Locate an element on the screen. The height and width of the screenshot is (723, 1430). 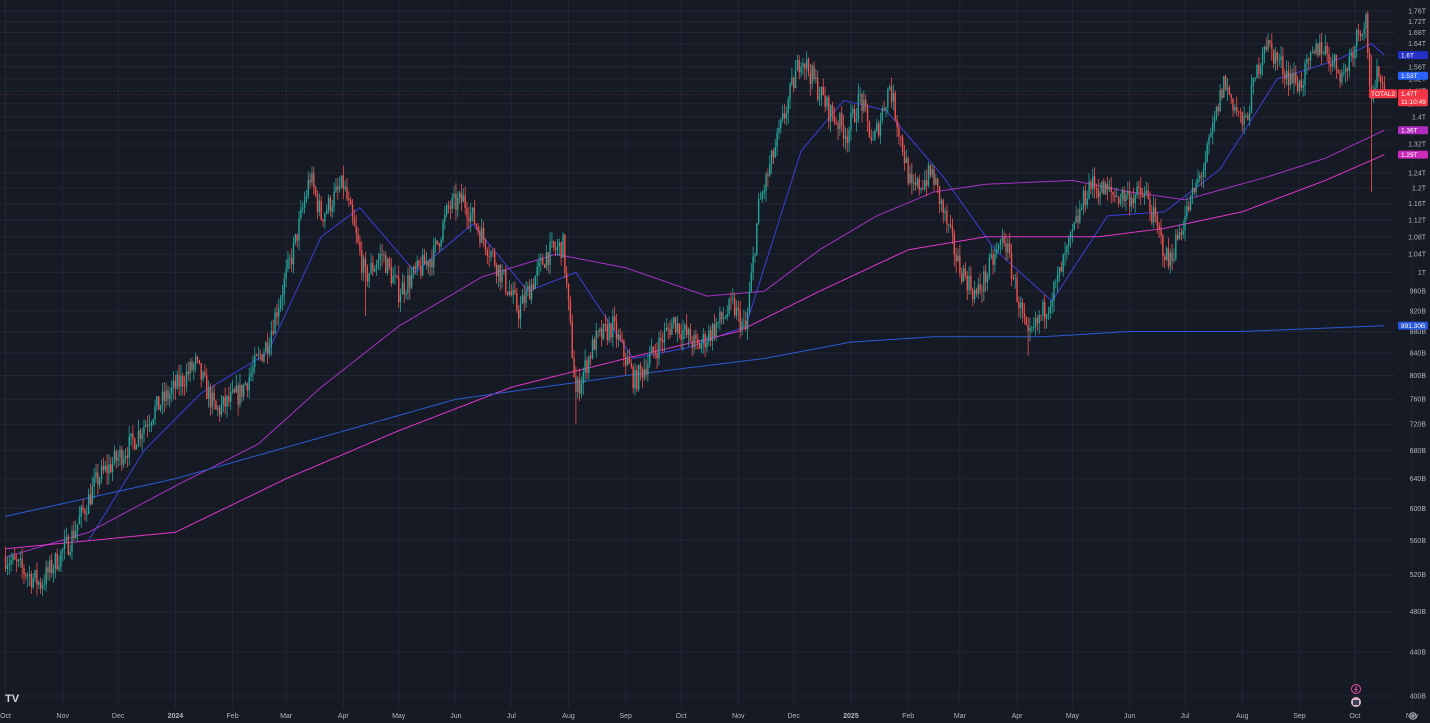
y-tick-label: 1.16T is located at coordinates (1417, 204).